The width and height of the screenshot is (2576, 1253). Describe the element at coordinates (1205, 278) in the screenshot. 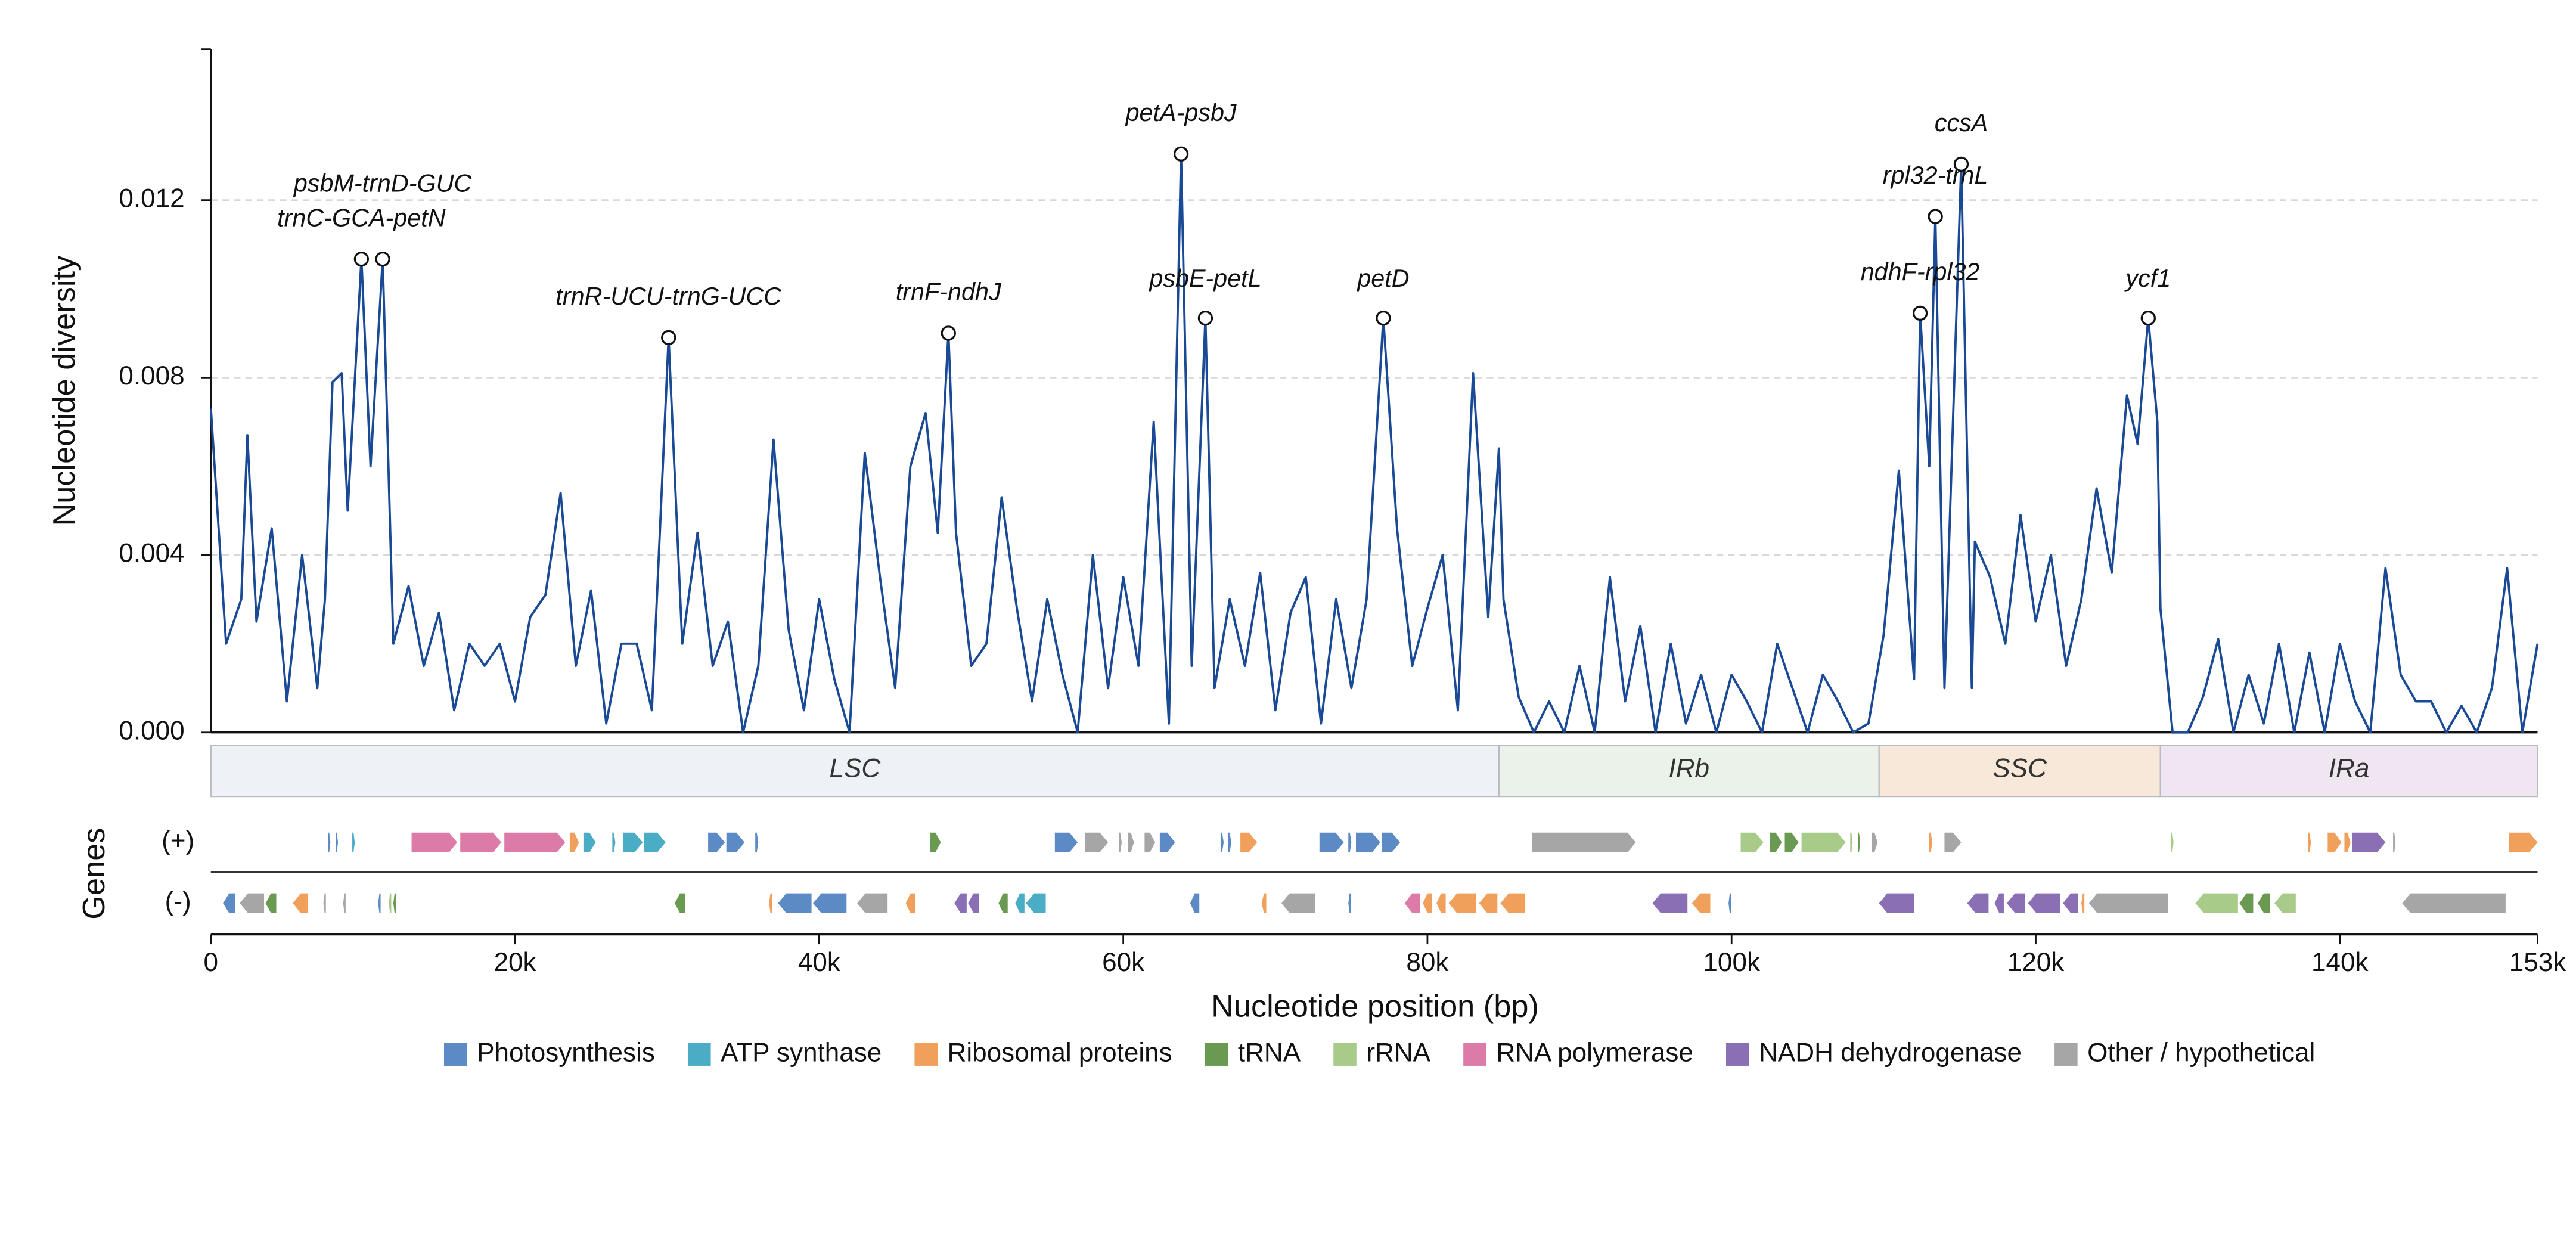

I see `peak-label: psbE-petL` at that location.